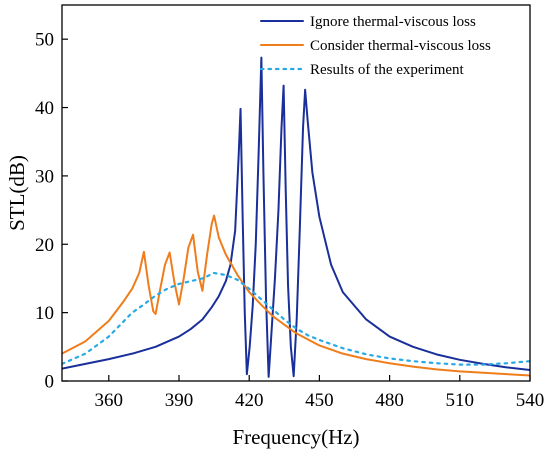  Describe the element at coordinates (109, 400) in the screenshot. I see `x-tick-label: 360` at that location.